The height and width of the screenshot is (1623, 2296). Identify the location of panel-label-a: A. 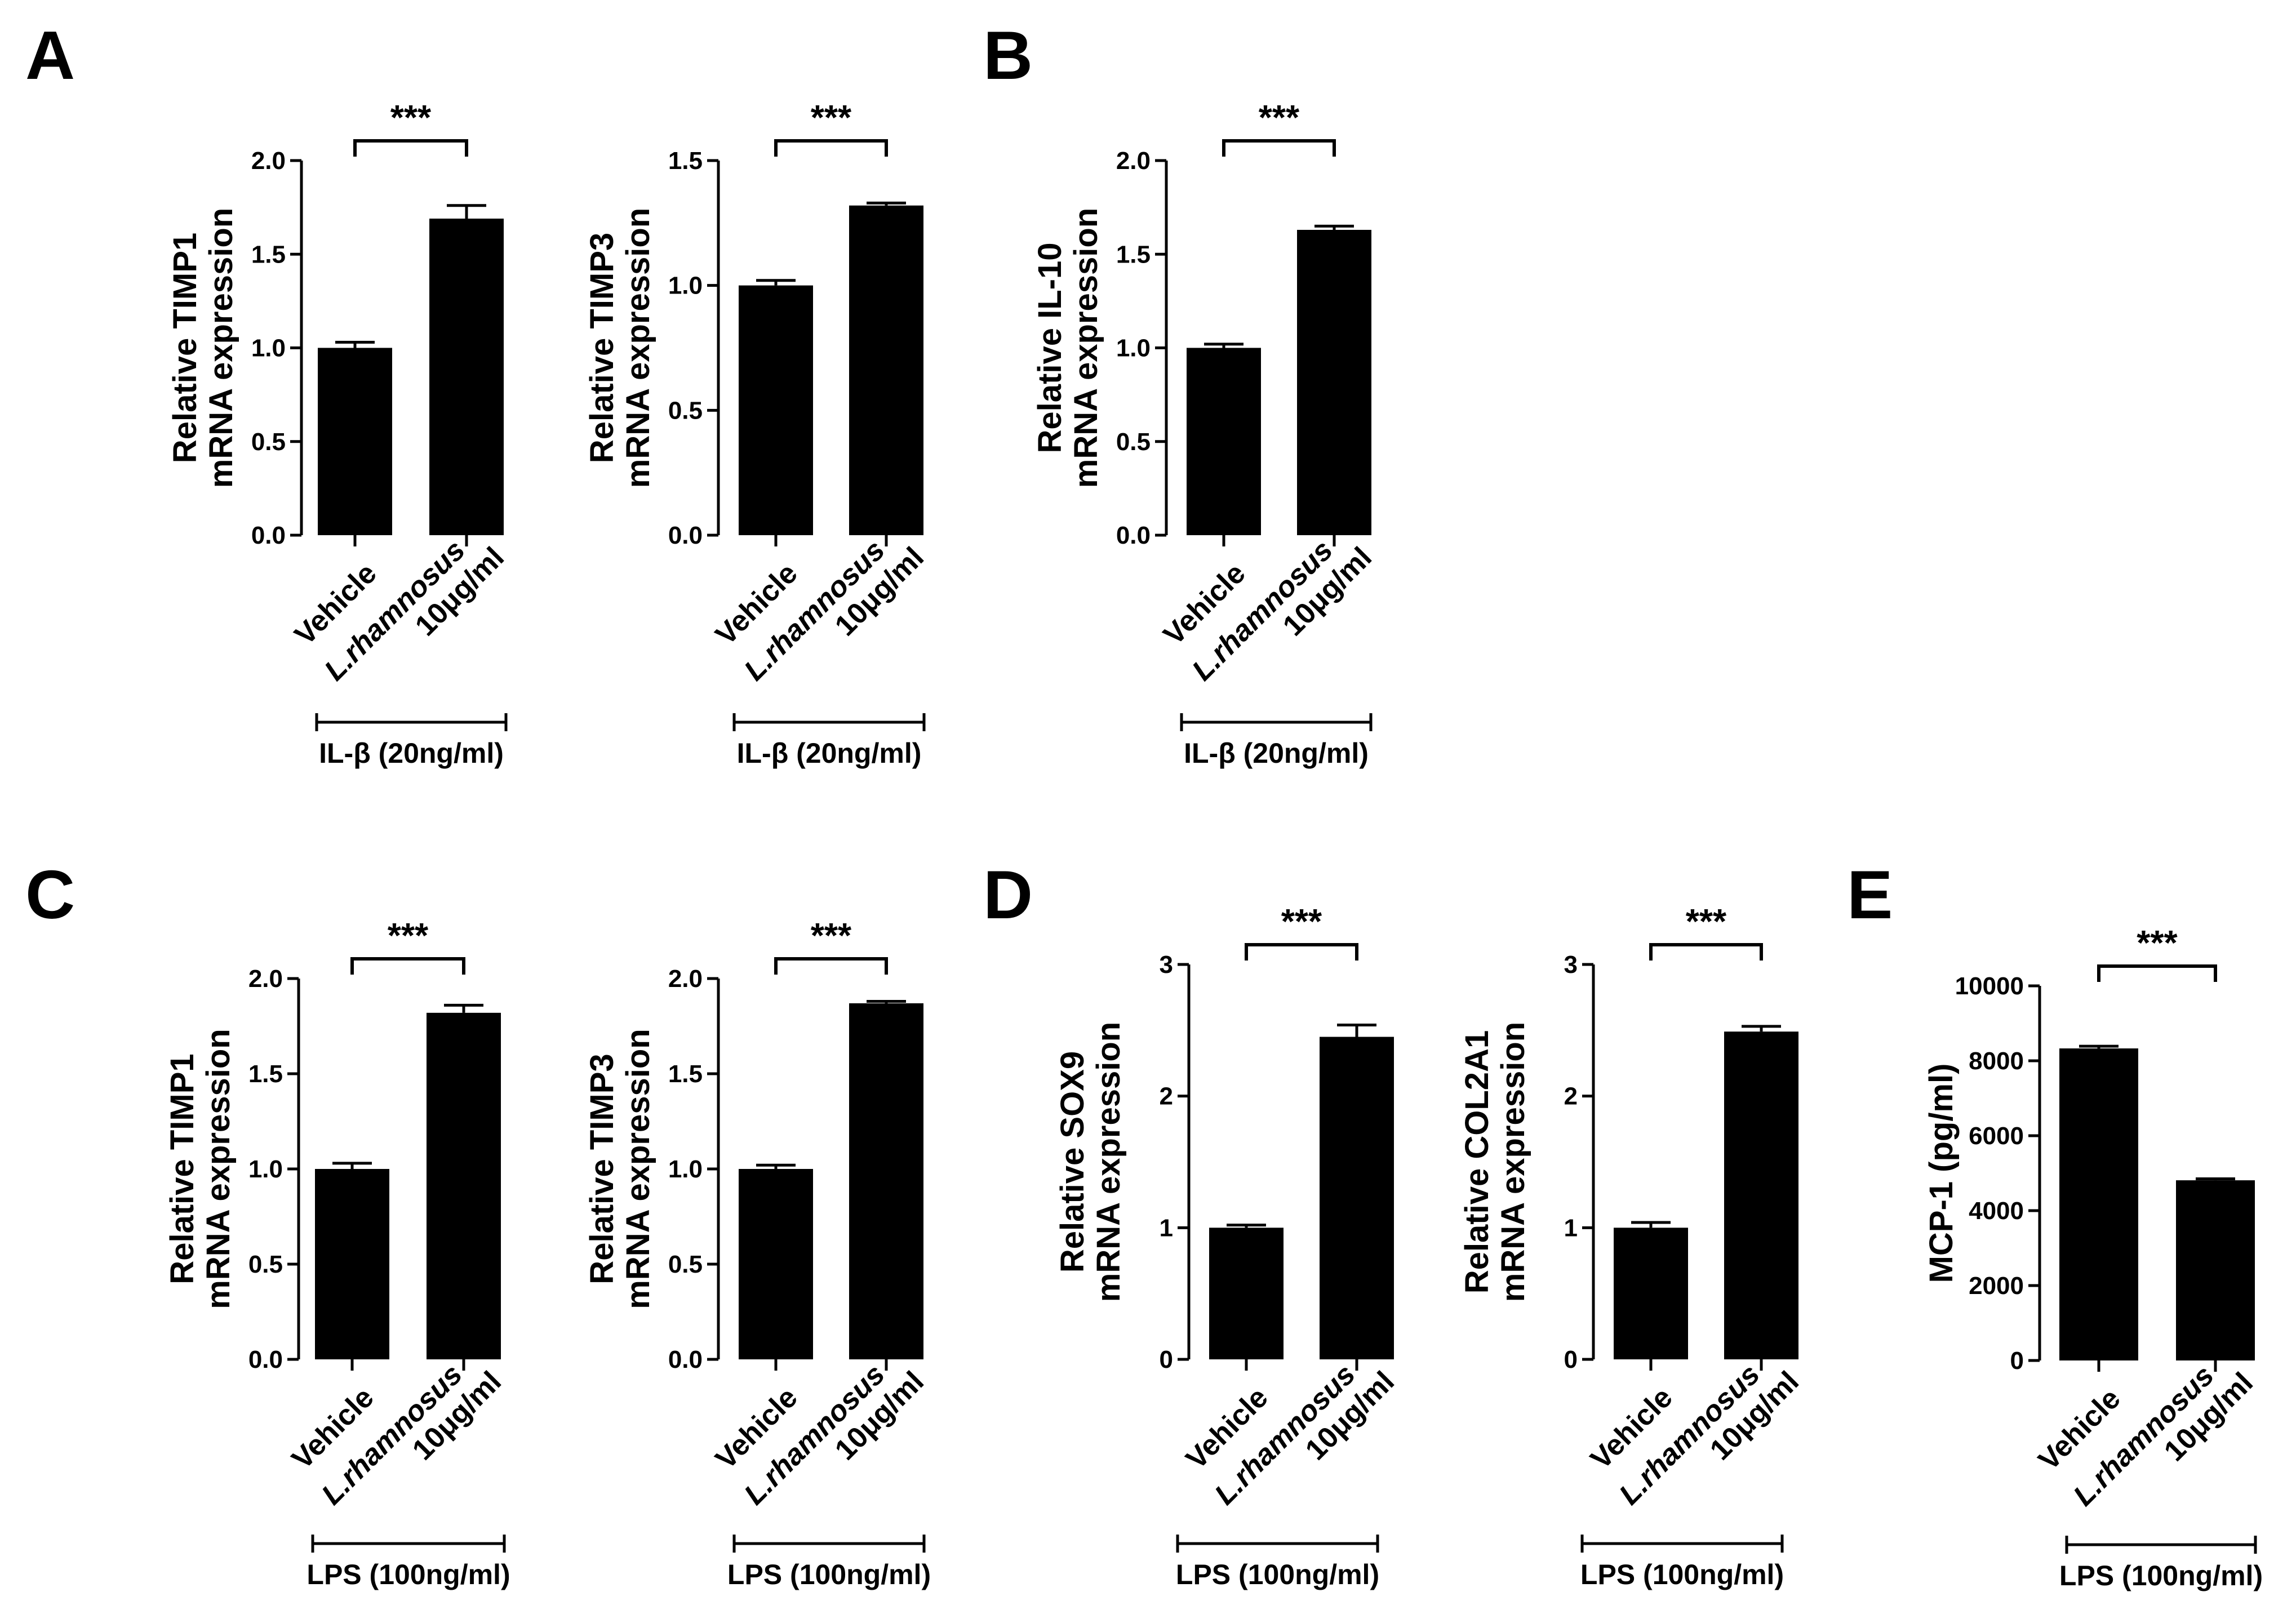
(50, 55).